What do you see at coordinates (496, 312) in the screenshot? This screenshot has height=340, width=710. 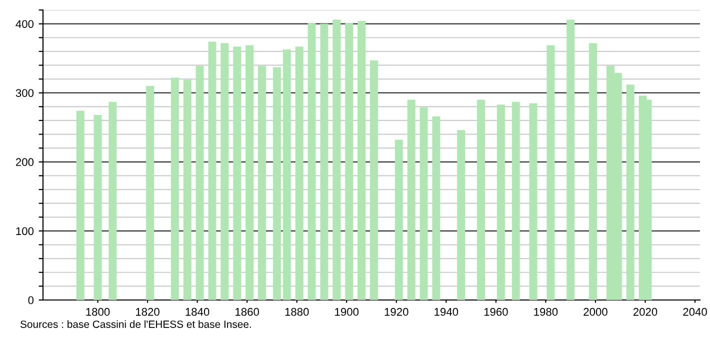 I see `x-tick-label: 1960` at bounding box center [496, 312].